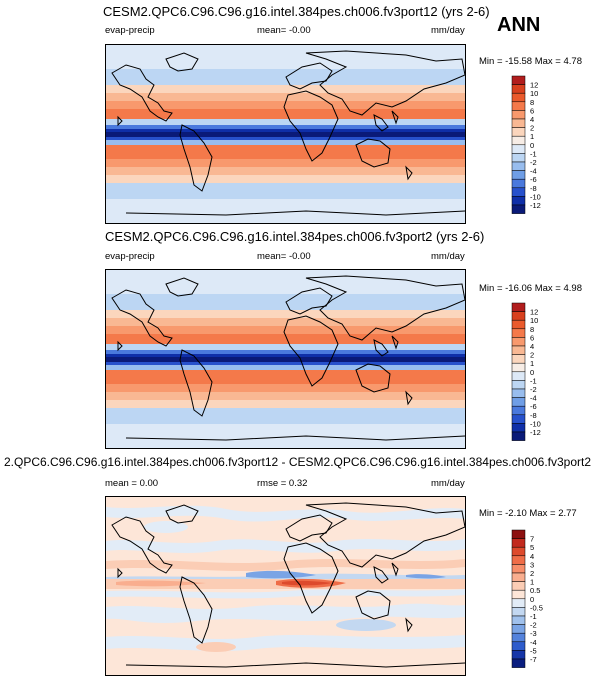 This screenshot has width=611, height=681. I want to click on colorbar-tick-label: -10, so click(535, 196).